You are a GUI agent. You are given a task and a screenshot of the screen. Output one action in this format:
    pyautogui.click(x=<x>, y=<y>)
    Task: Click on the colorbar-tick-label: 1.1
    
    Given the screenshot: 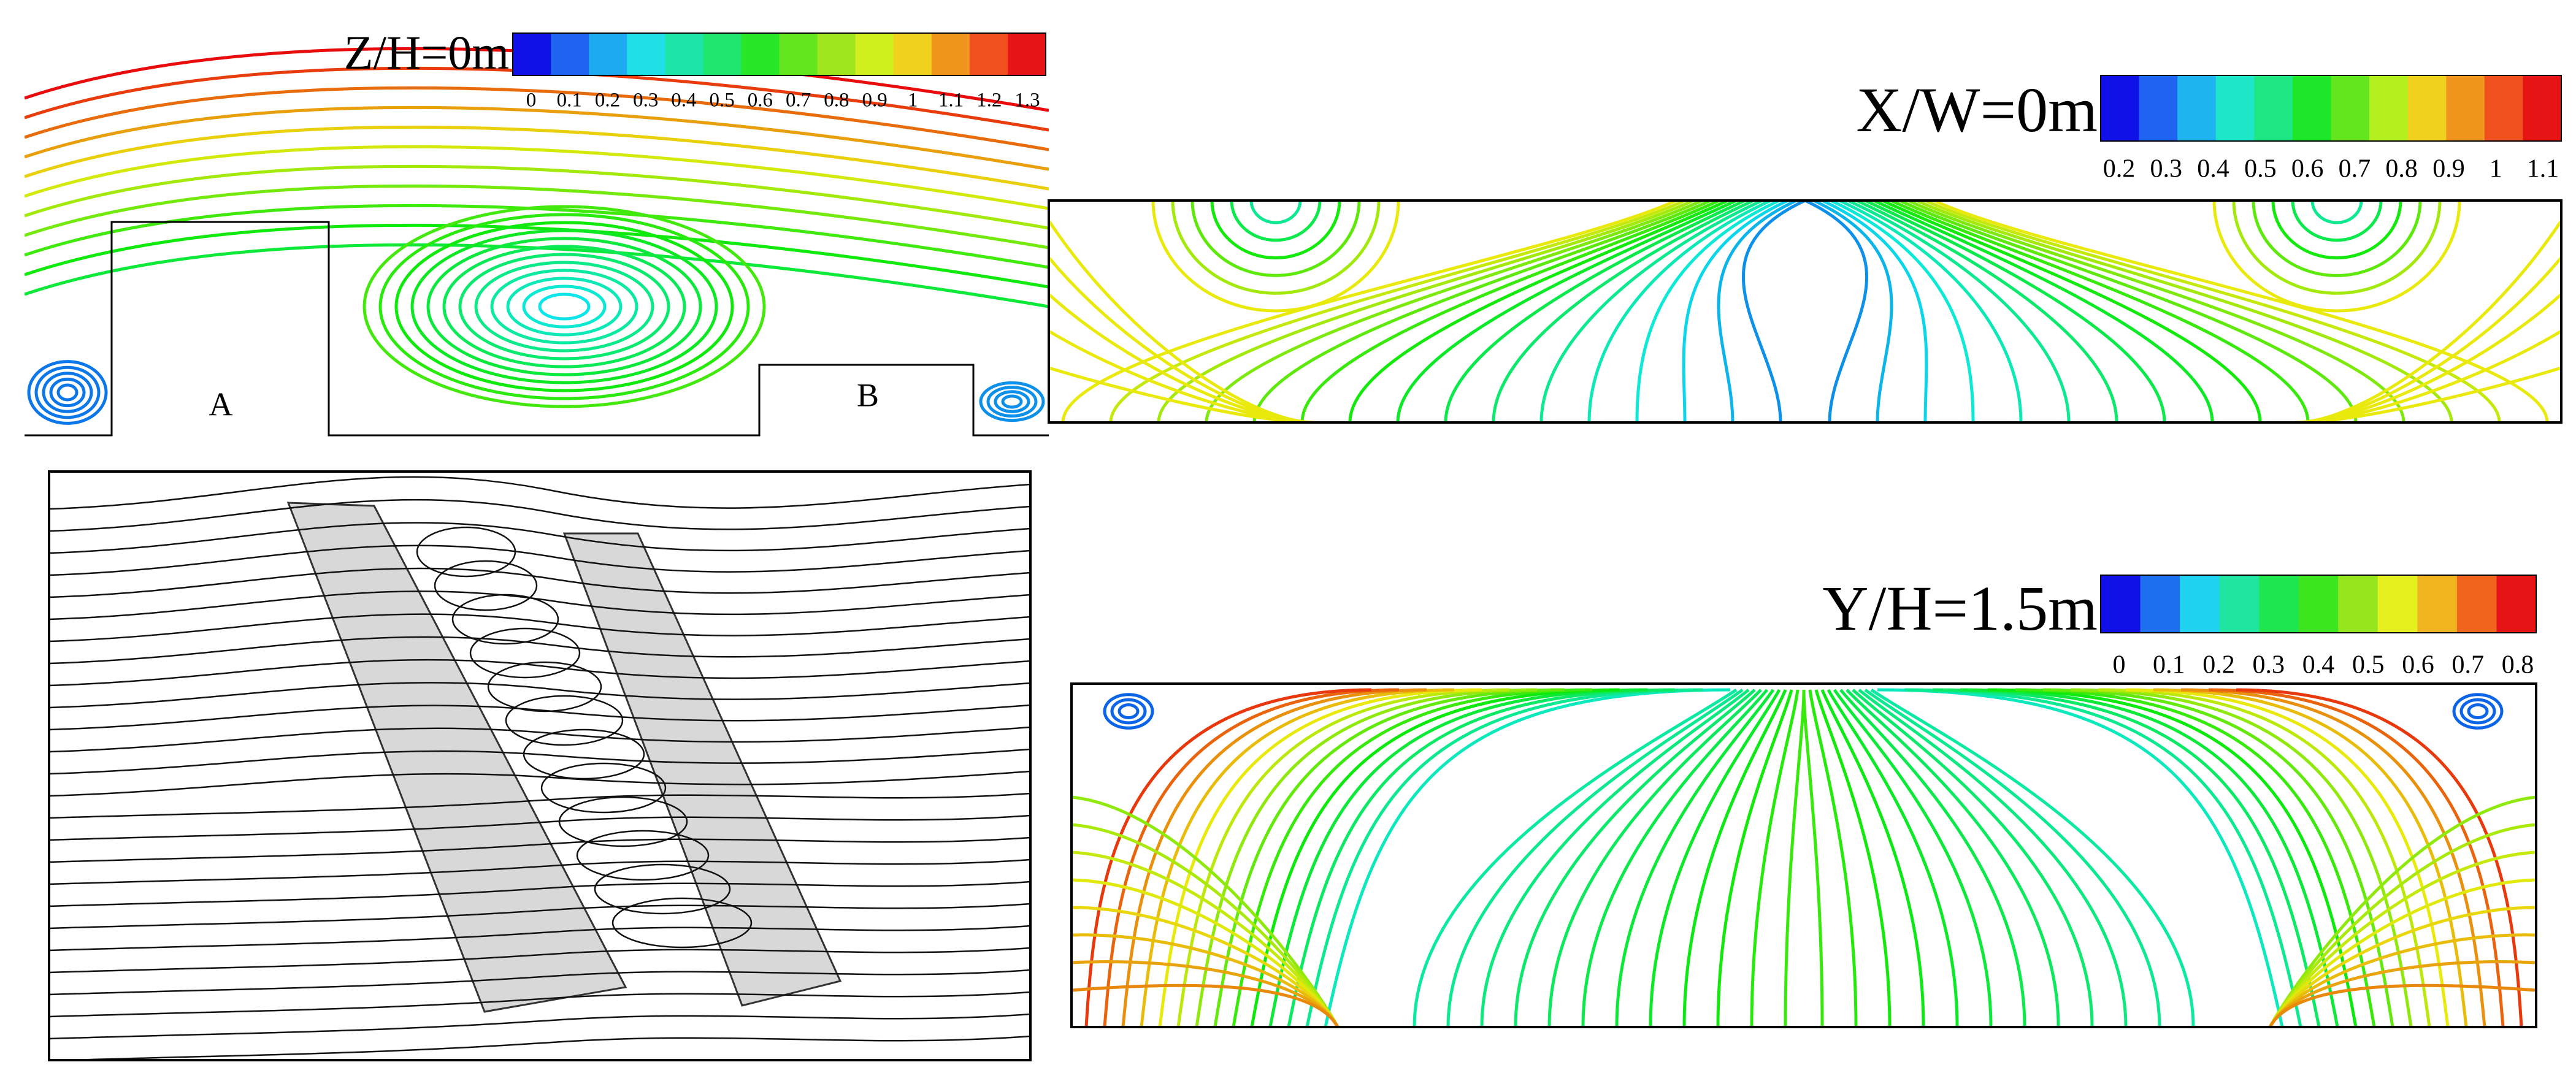 What is the action you would take?
    pyautogui.click(x=2543, y=169)
    